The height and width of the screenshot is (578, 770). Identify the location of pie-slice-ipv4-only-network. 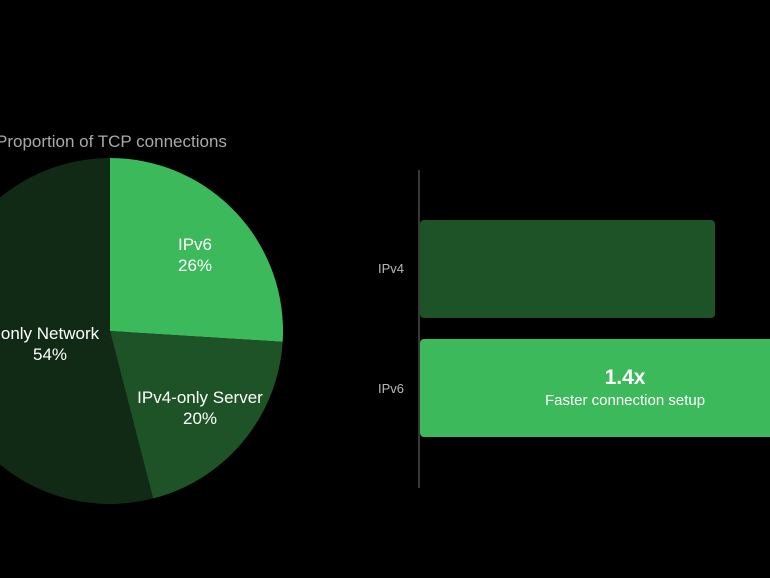
(77, 331).